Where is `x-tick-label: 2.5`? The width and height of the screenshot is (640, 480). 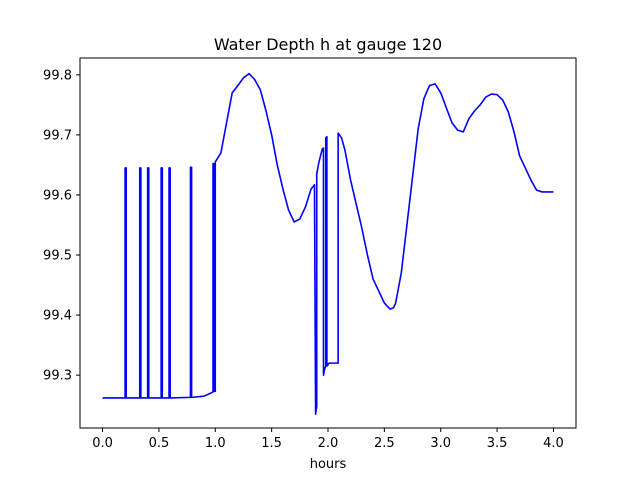
x-tick-label: 2.5 is located at coordinates (384, 443).